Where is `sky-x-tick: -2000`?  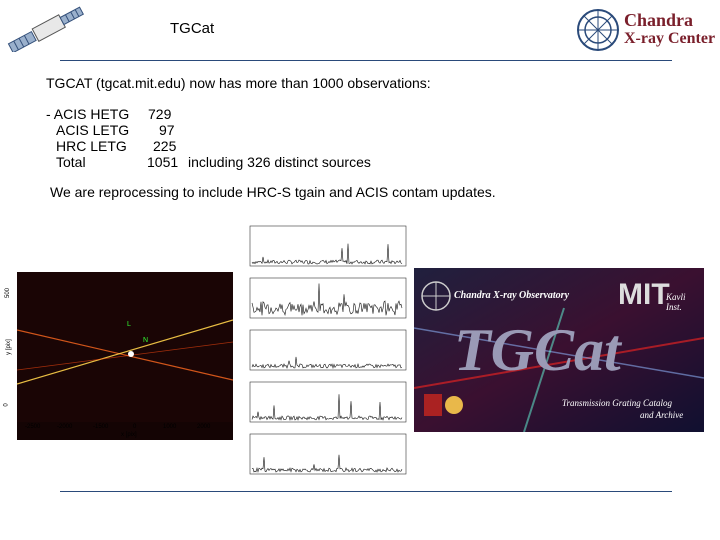 sky-x-tick: -2000 is located at coordinates (65, 427).